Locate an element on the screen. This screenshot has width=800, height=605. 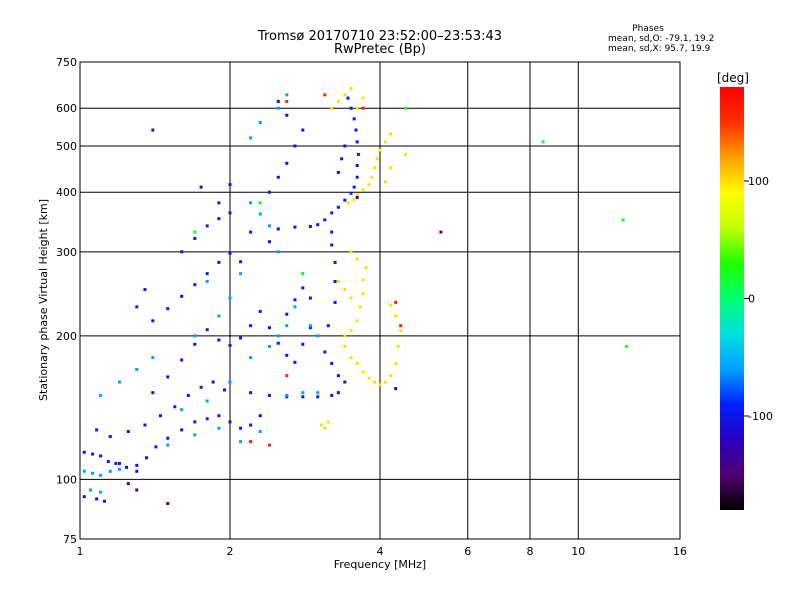
x-tick-label: 4 is located at coordinates (380, 551).